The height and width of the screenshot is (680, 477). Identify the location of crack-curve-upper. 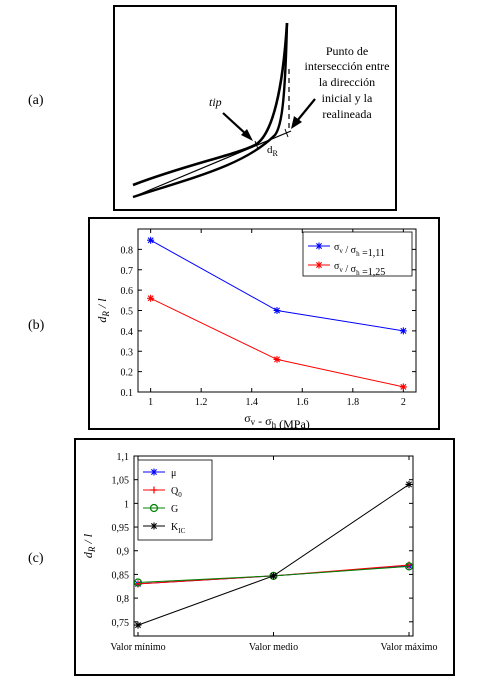
(210, 104).